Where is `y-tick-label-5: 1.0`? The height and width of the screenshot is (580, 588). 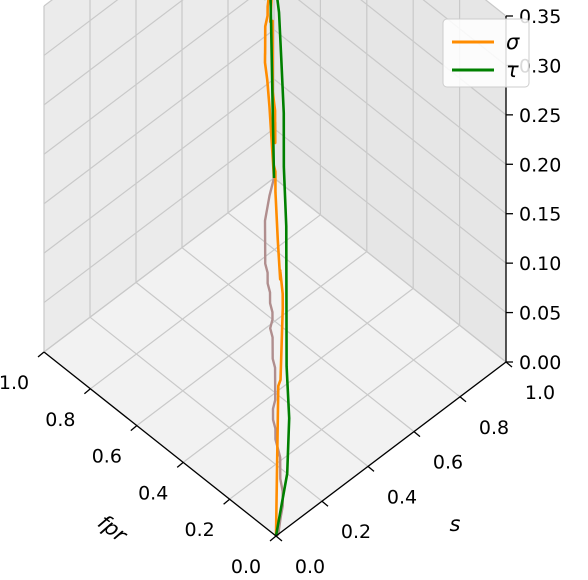
y-tick-label-5: 1.0 is located at coordinates (540, 393).